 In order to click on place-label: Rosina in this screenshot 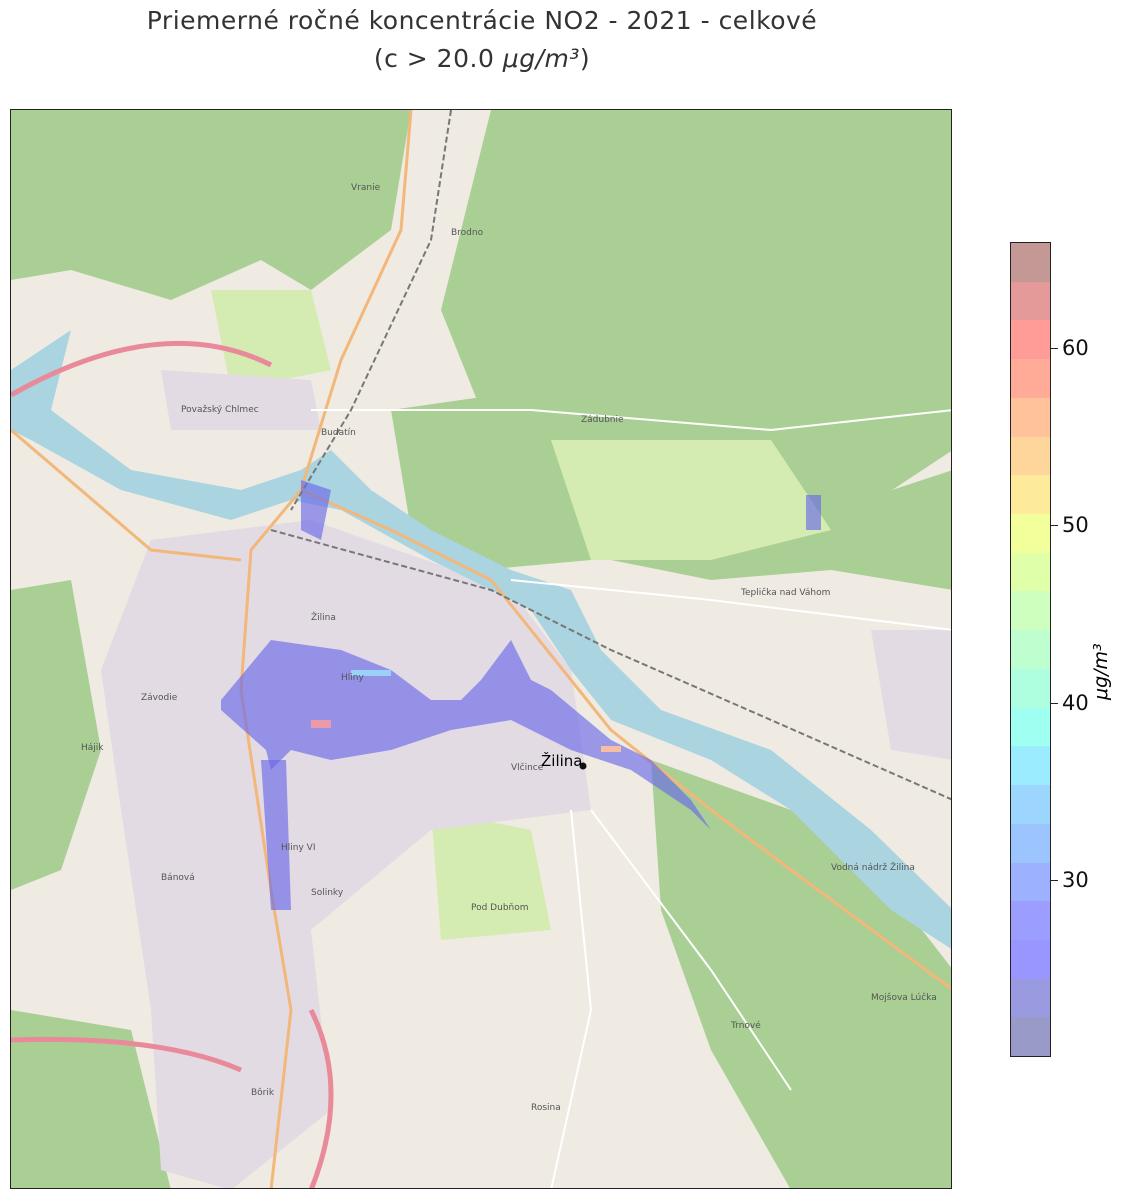, I will do `click(546, 1108)`.